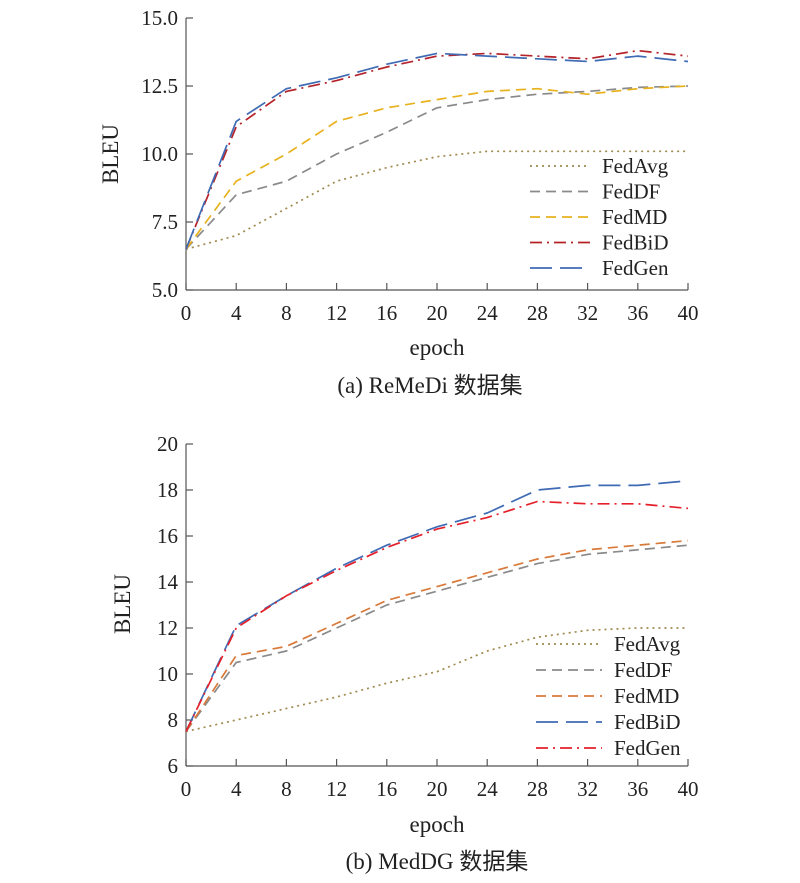 This screenshot has height=883, width=800. Describe the element at coordinates (165, 290) in the screenshot. I see `y-tick-label: 5.0` at that location.